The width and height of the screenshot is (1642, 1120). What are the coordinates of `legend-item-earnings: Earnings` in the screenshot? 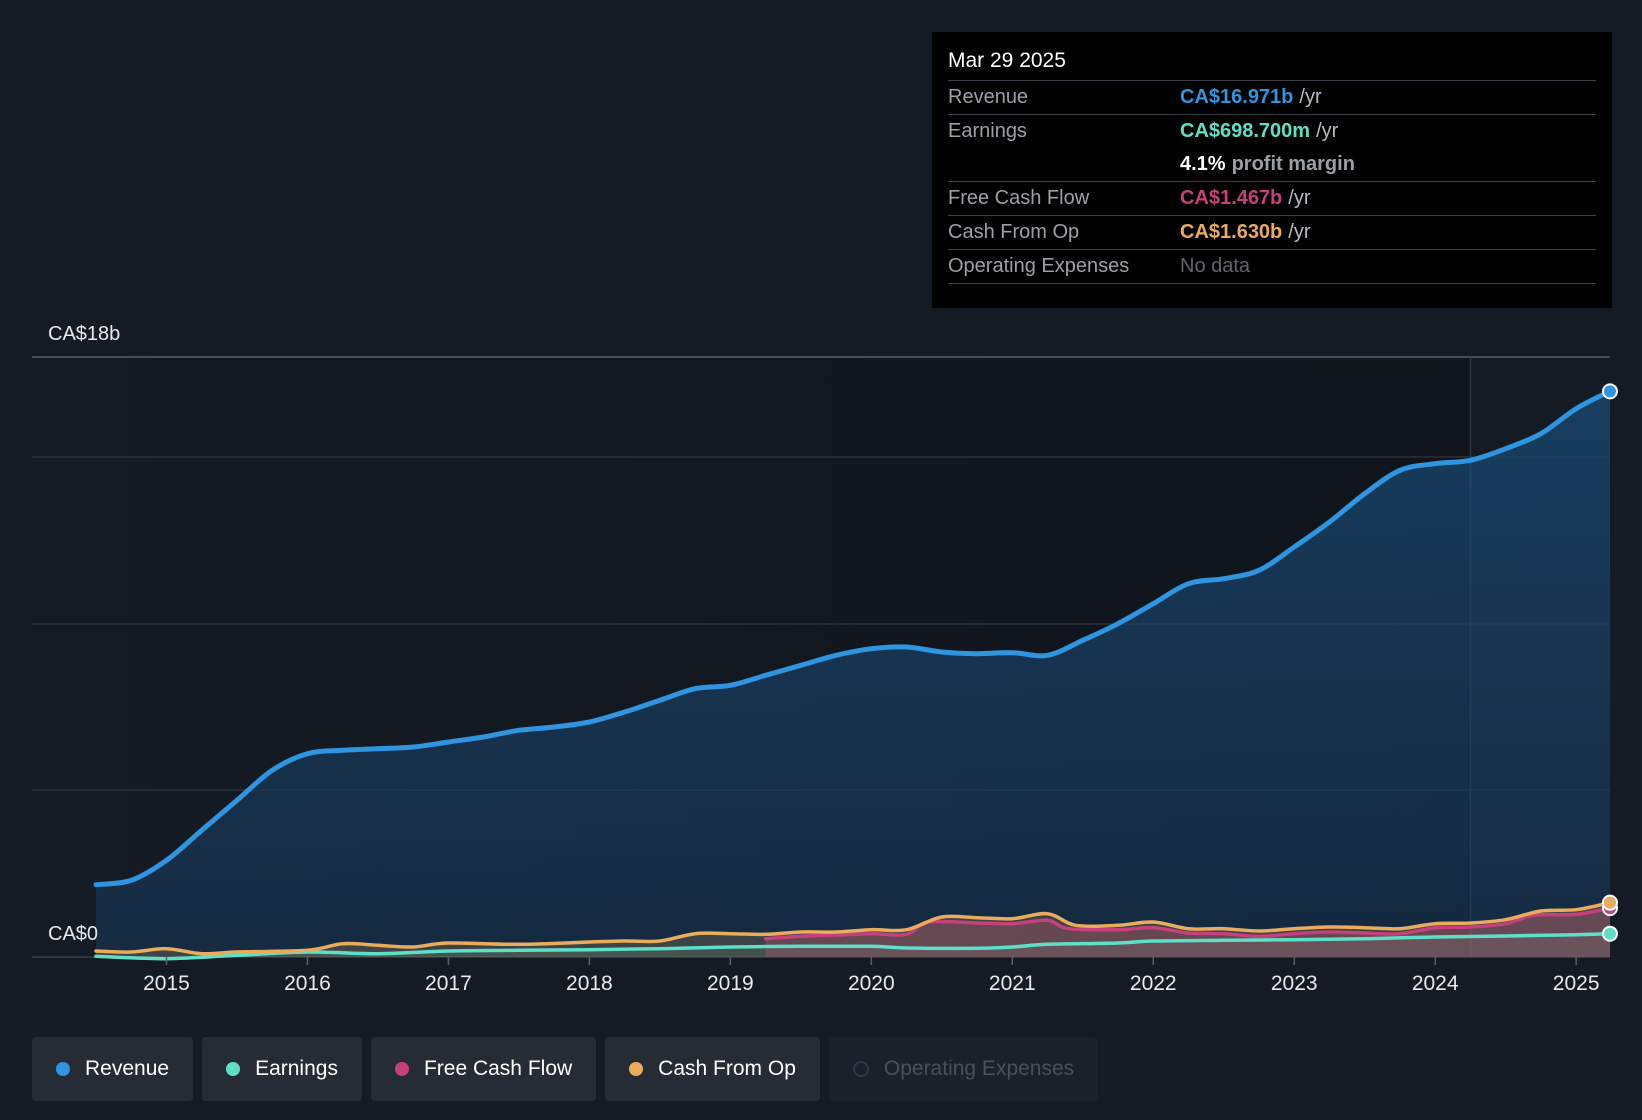 It's located at (282, 1069).